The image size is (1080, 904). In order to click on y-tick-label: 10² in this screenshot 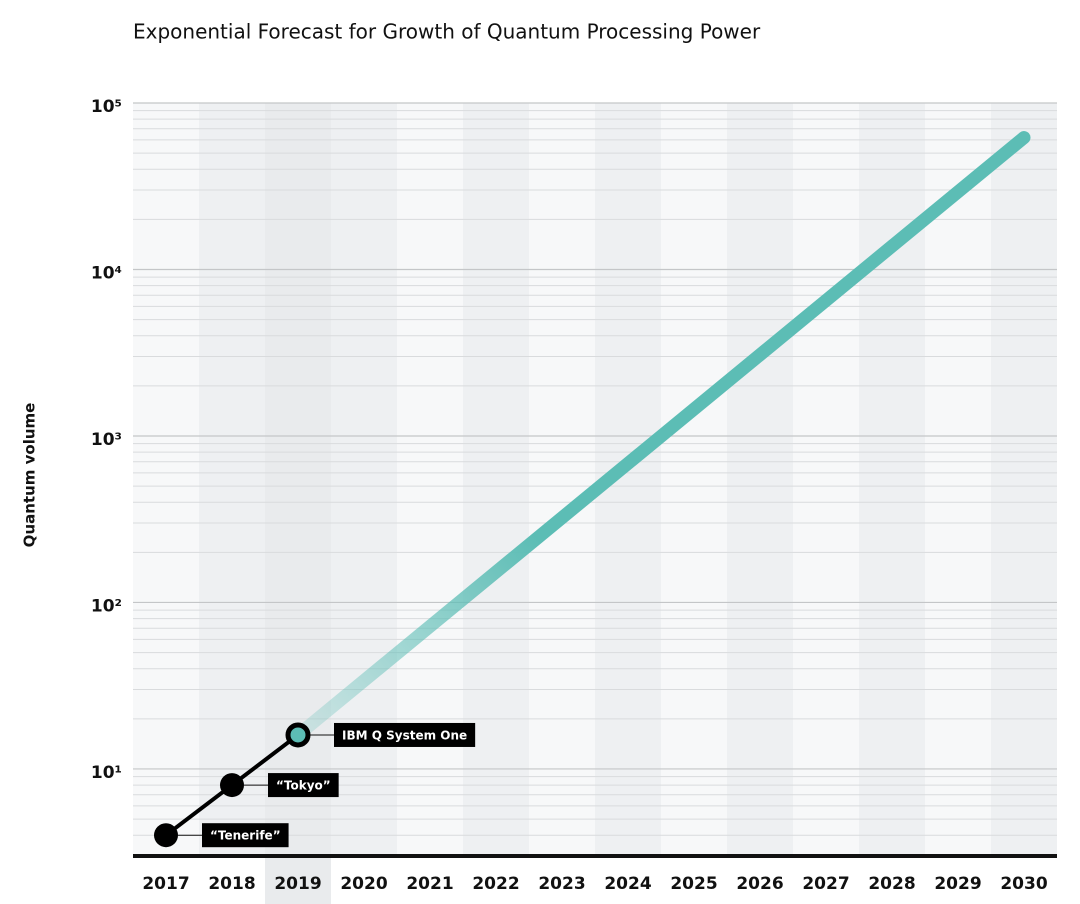, I will do `click(106, 606)`.